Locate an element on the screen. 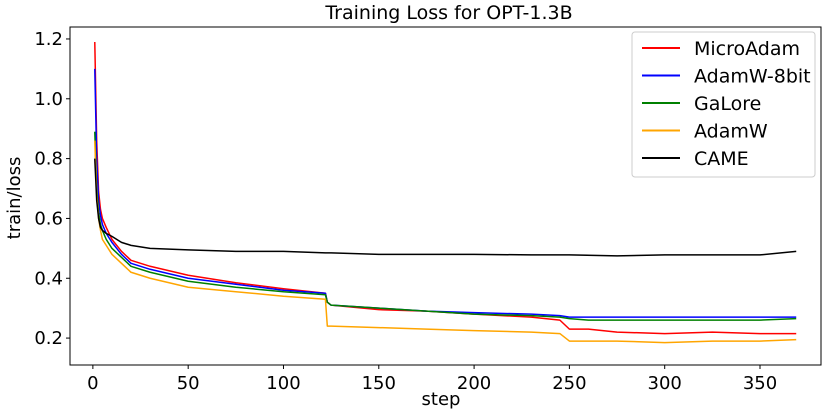  legend-label-microadam: MicroAdam is located at coordinates (747, 49).